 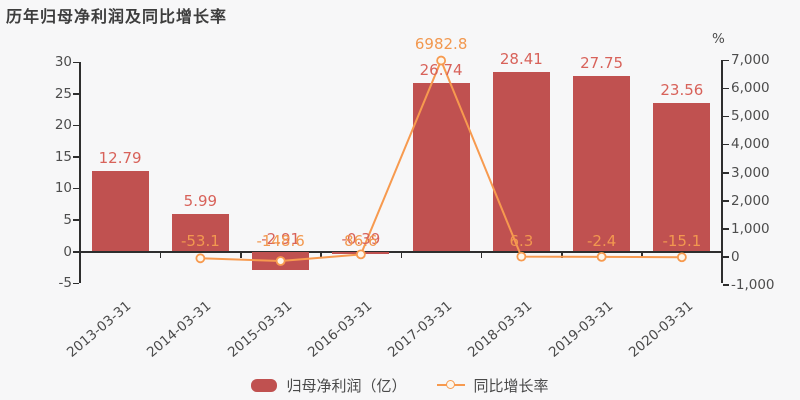 What do you see at coordinates (63, 156) in the screenshot?
I see `y-left-tick-label: 15` at bounding box center [63, 156].